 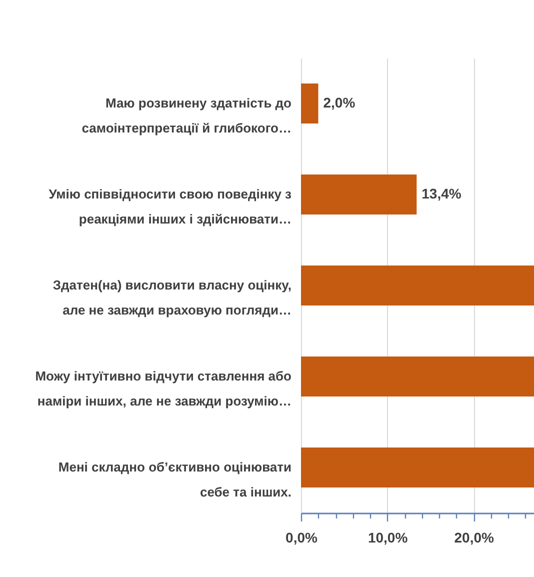 I want to click on data-label: 13,4%, so click(x=442, y=194).